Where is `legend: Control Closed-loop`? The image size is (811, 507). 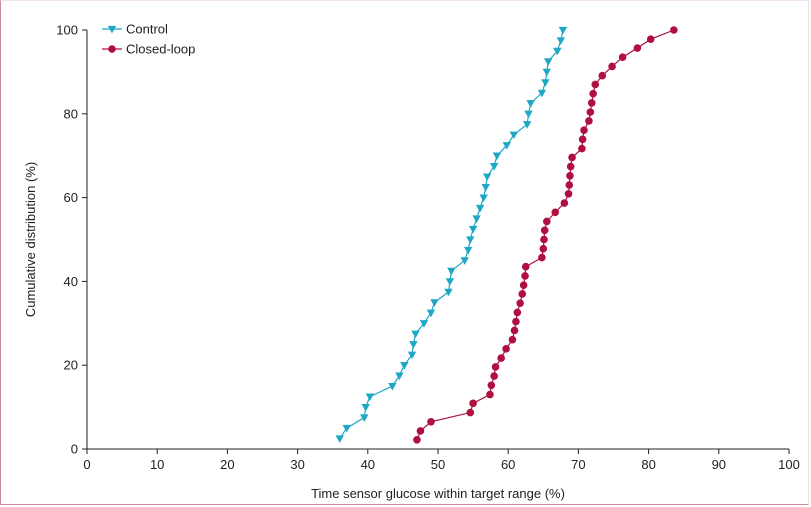
legend: Control Closed-loop is located at coordinates (148, 39).